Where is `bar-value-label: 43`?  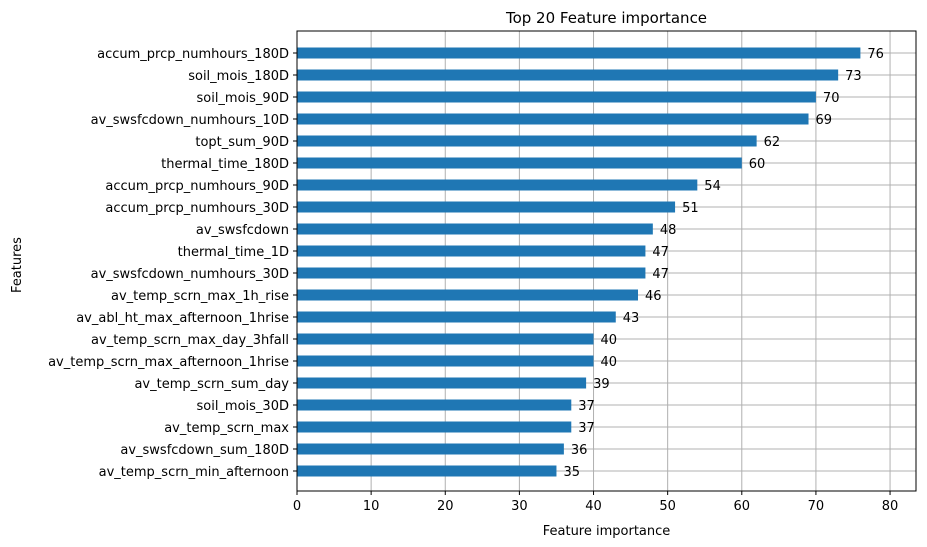
bar-value-label: 43 is located at coordinates (631, 318).